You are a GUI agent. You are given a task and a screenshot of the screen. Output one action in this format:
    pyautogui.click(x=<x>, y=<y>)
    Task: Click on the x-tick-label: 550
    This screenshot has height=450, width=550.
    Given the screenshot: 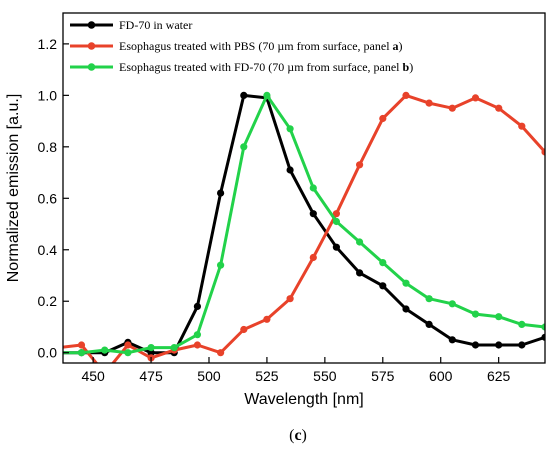 What is the action you would take?
    pyautogui.click(x=325, y=376)
    